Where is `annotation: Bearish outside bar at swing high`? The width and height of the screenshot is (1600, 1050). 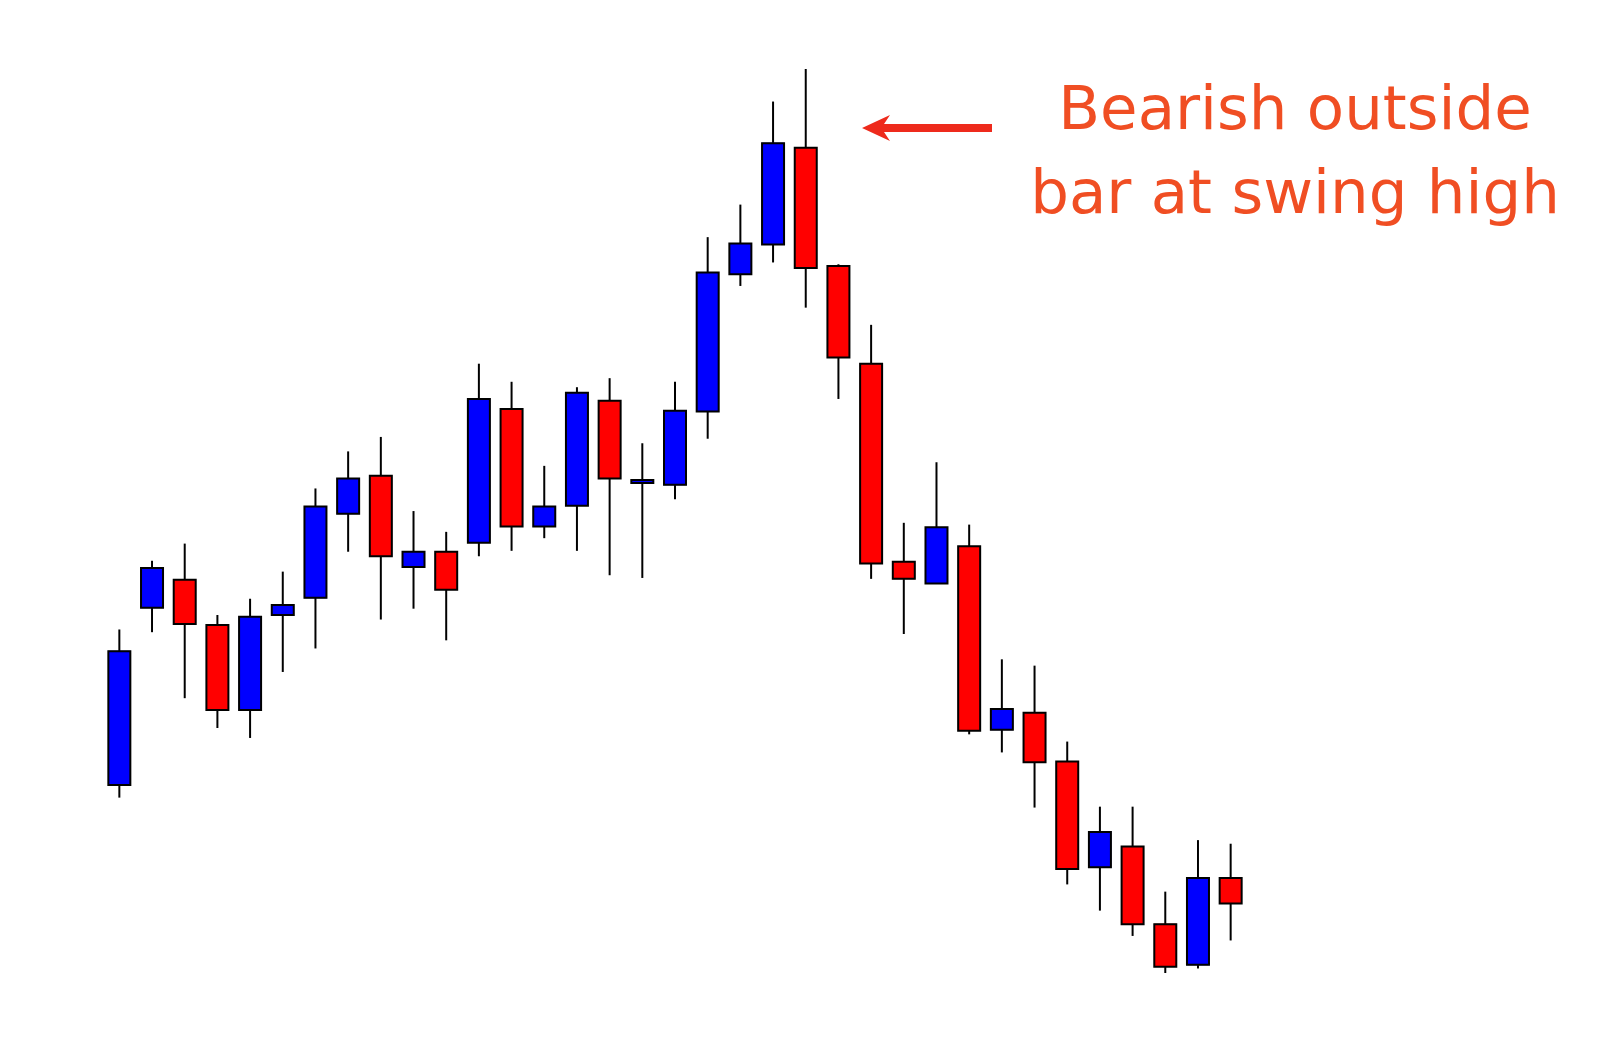 annotation: Bearish outside bar at swing high is located at coordinates (1295, 150).